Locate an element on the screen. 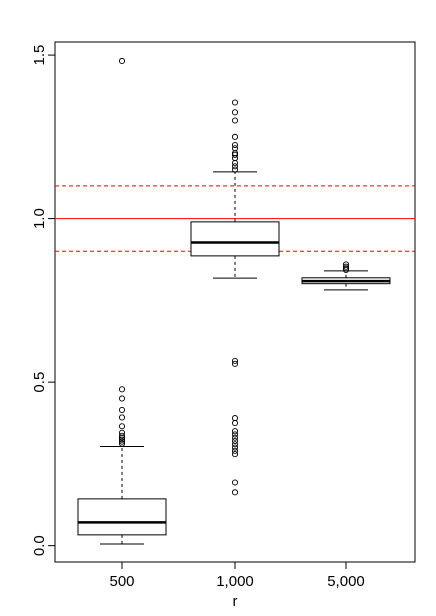 Image resolution: width=436 pixels, height=616 pixels. y-tick-label: 0.0 is located at coordinates (39, 545).